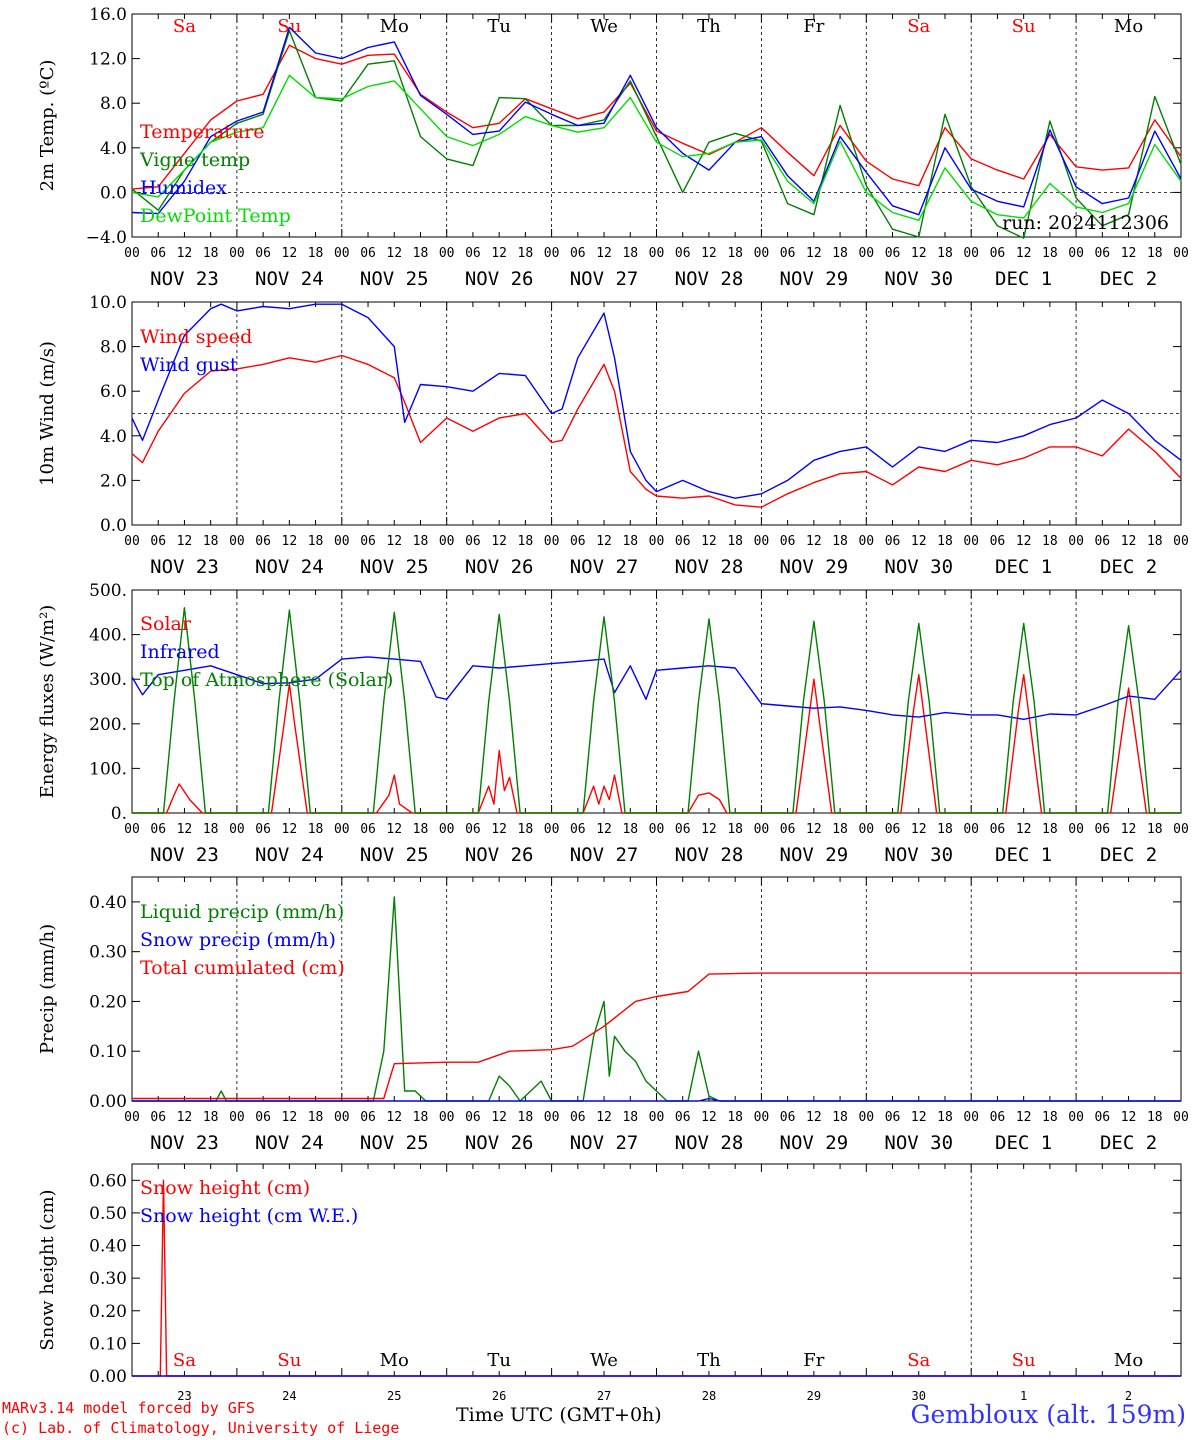  What do you see at coordinates (189, 365) in the screenshot?
I see `legend-entry: Wind gust` at bounding box center [189, 365].